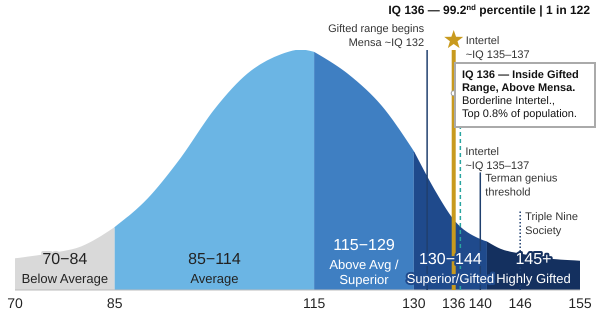  I want to click on ref-line-label: Intertel ~IQ 135–137, so click(497, 159).